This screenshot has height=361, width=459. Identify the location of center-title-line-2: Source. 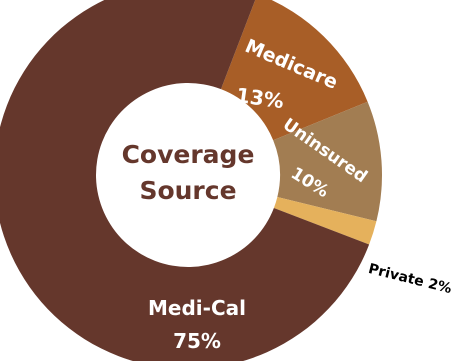
(187, 190).